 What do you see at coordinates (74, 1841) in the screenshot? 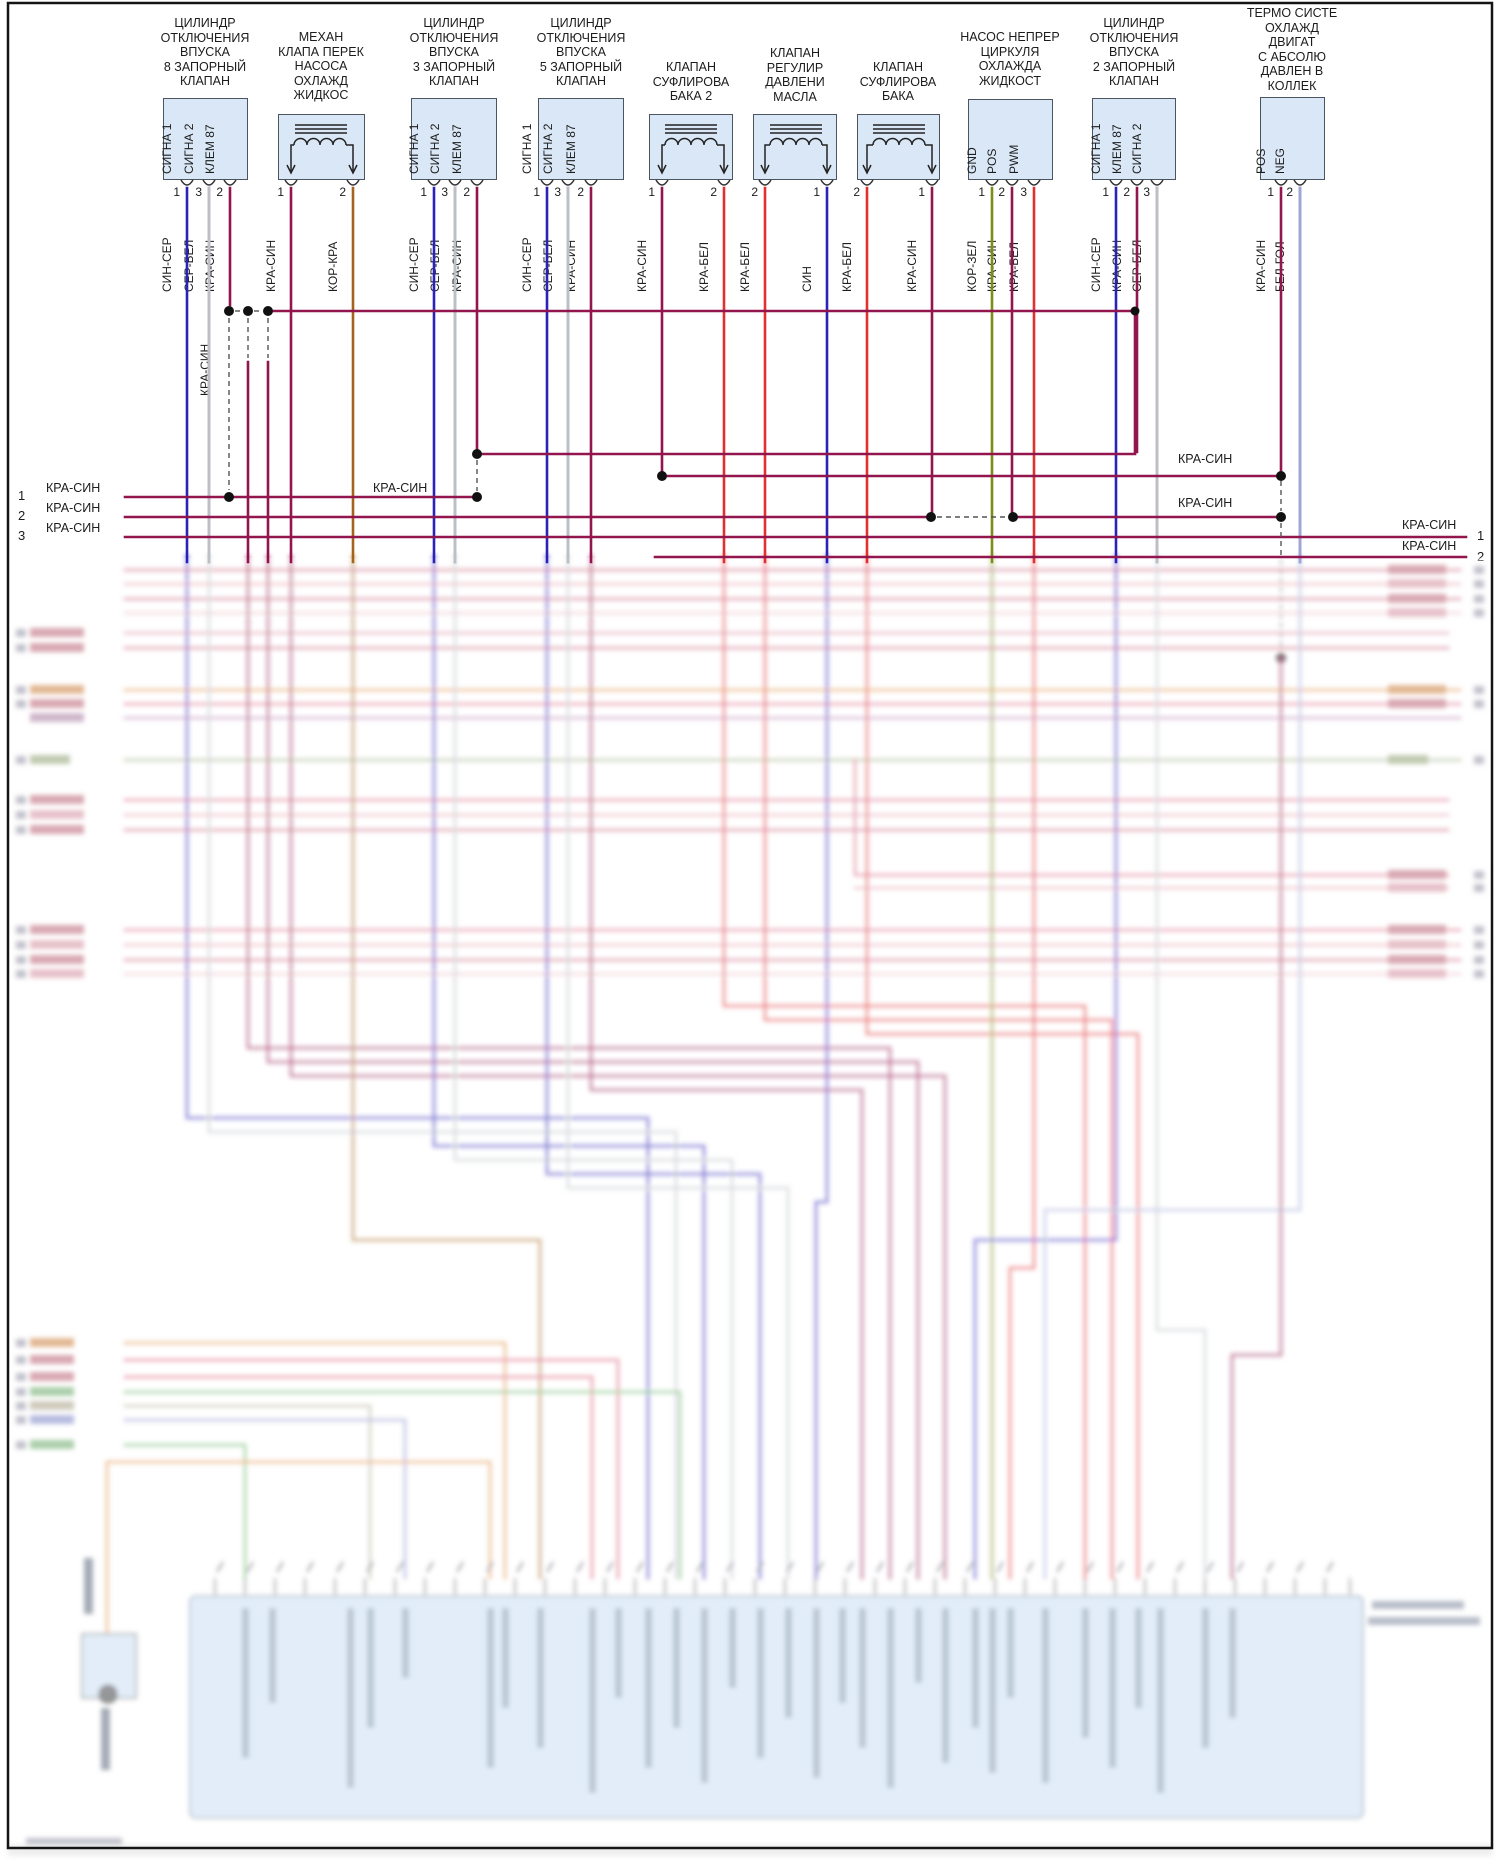
I see `footer-text-blob` at bounding box center [74, 1841].